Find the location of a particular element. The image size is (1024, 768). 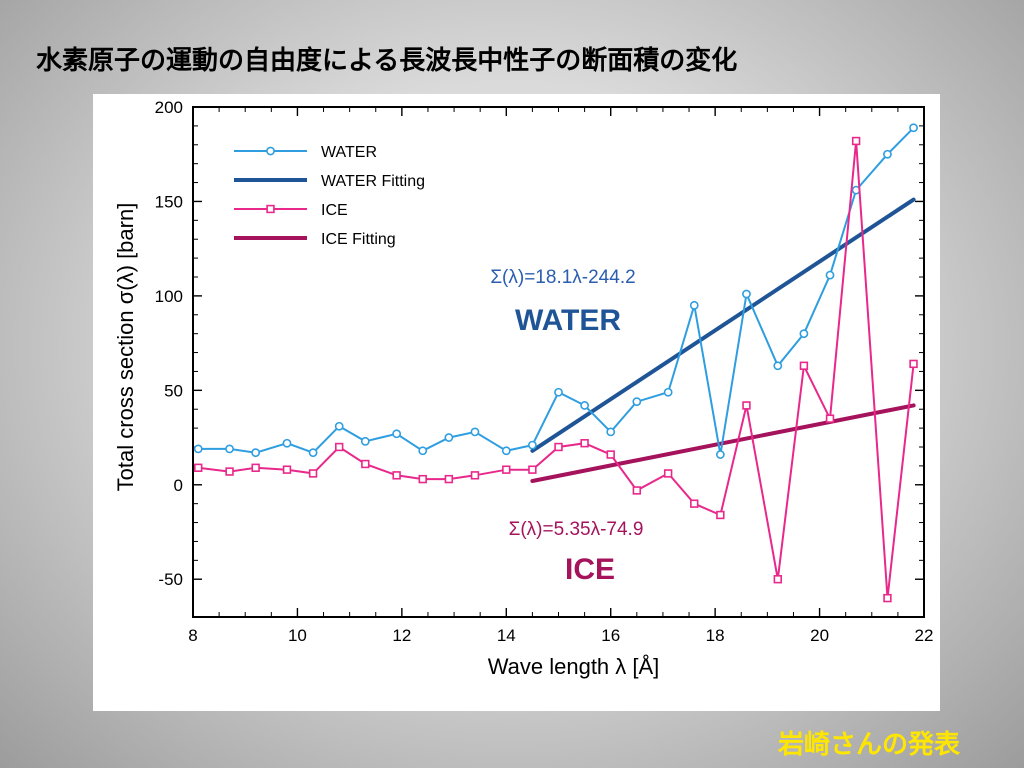

y-tick-label: 200 is located at coordinates (169, 107).